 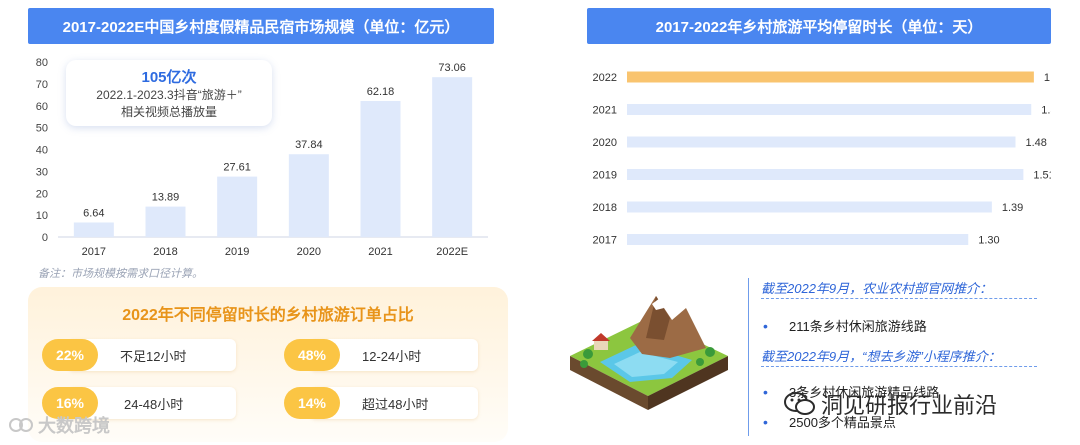 I want to click on data-label: 13.89, so click(x=166, y=198).